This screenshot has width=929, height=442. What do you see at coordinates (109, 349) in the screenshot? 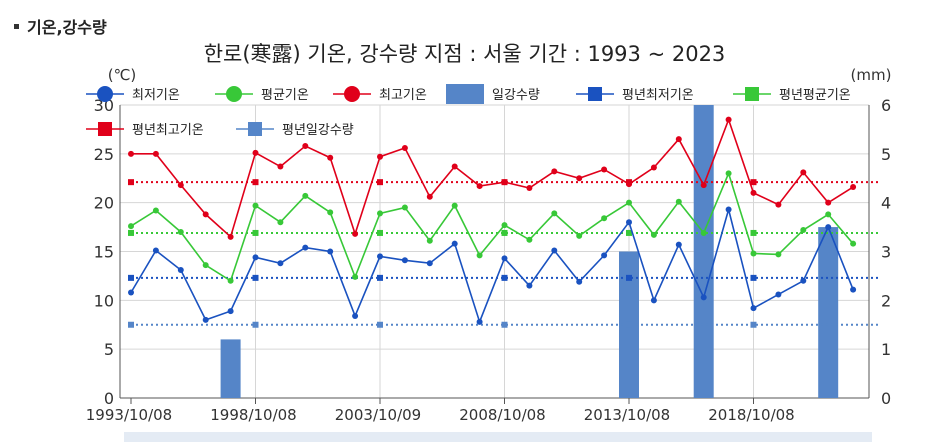
I see `y-left-tick-label: 5` at bounding box center [109, 349].